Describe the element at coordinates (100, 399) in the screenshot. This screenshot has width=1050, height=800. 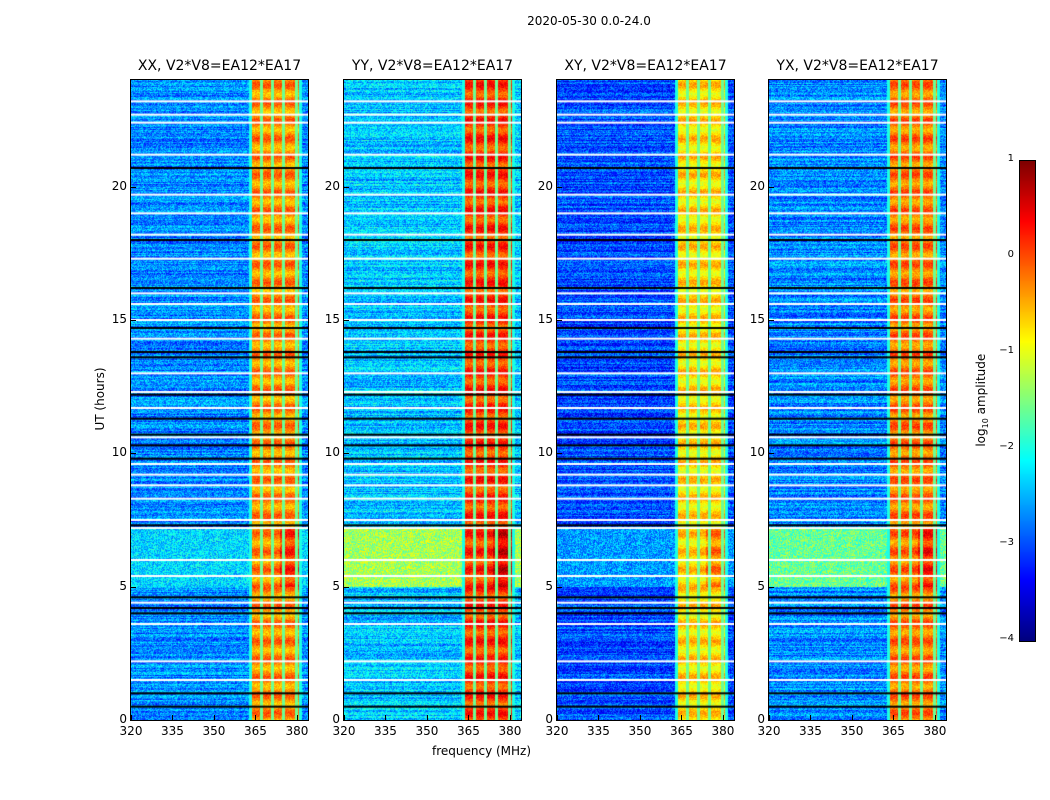
I see `y-axis-label: UT (hours)` at that location.